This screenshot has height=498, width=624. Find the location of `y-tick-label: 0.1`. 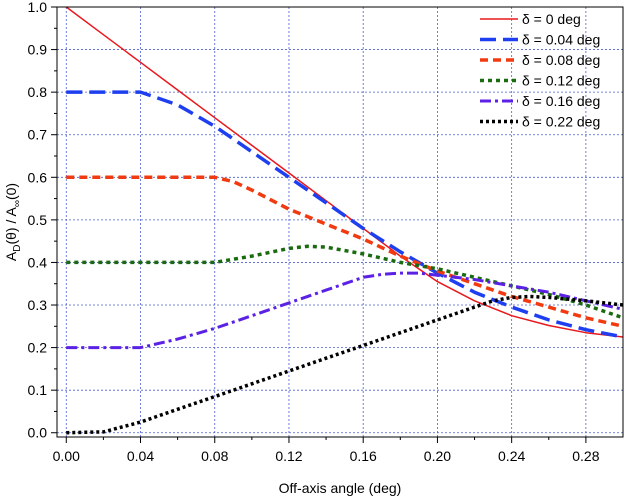

y-tick-label: 0.1 is located at coordinates (38, 390).